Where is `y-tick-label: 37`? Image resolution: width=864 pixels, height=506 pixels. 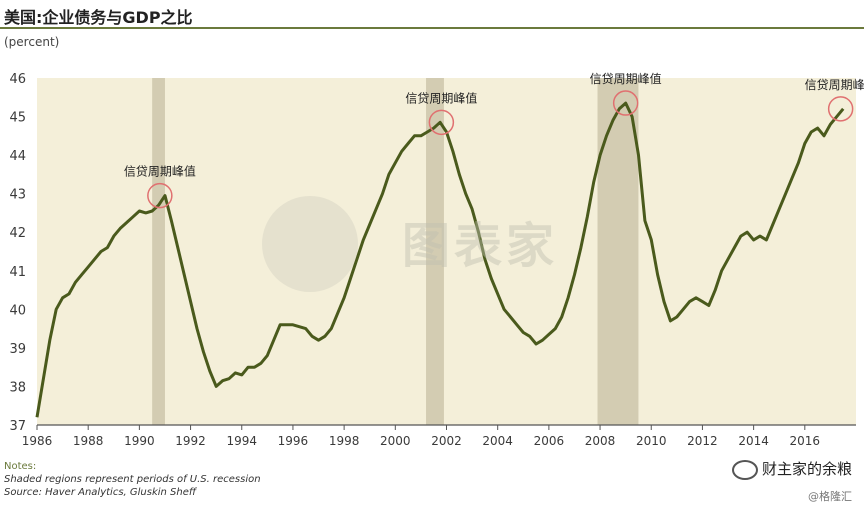 y-tick-label: 37 is located at coordinates (17, 426).